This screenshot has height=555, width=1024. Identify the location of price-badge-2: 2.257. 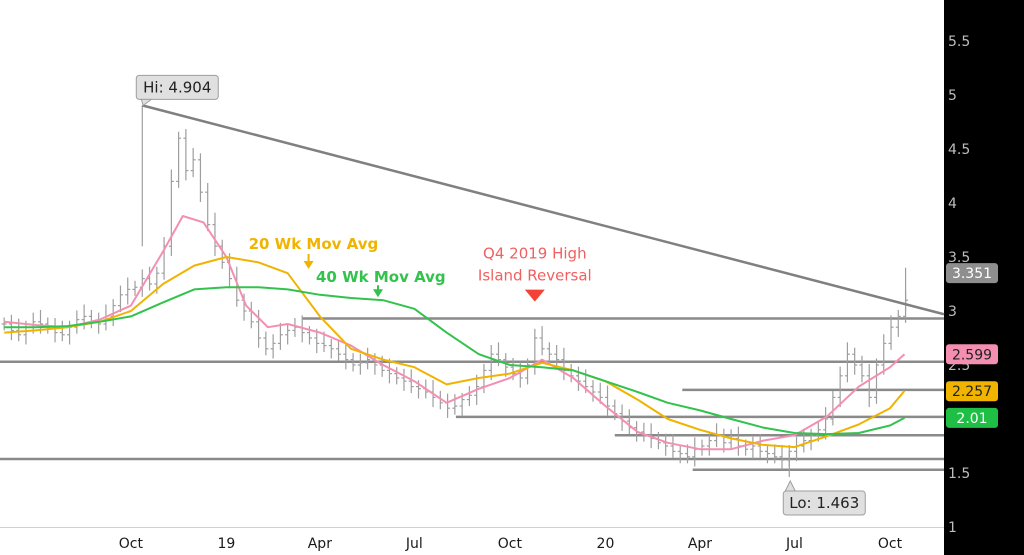
(972, 391).